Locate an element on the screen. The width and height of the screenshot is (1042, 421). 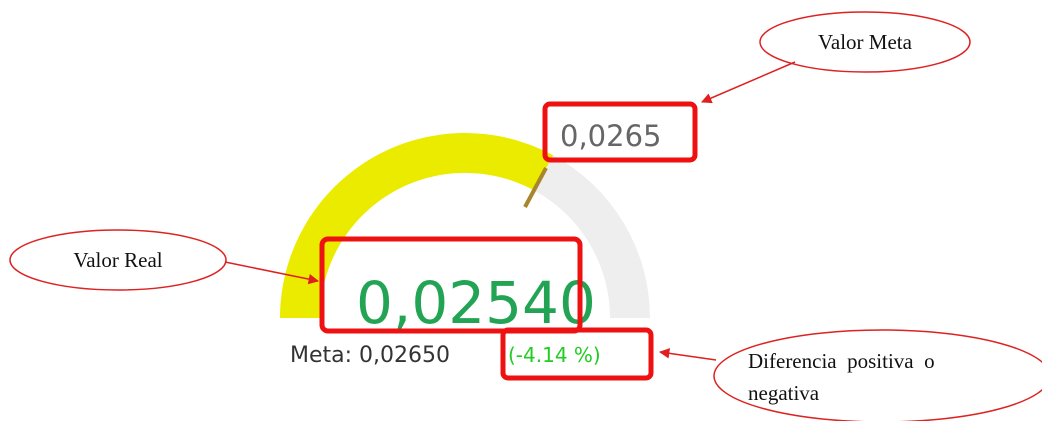
difference-callout-text: negativa is located at coordinates (784, 393).